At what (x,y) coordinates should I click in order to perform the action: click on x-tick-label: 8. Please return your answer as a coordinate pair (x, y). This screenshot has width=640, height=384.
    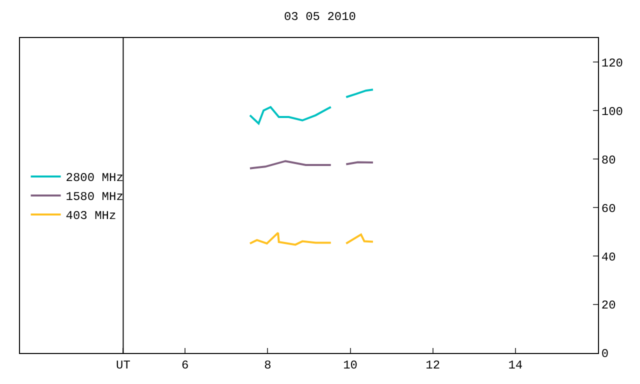
    Looking at the image, I should click on (268, 365).